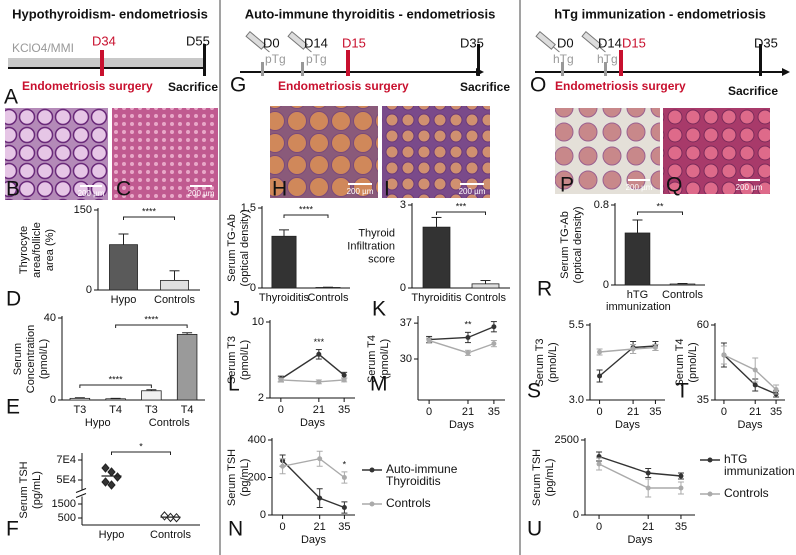  What do you see at coordinates (169, 423) in the screenshot?
I see `group-label: Controls` at bounding box center [169, 423].